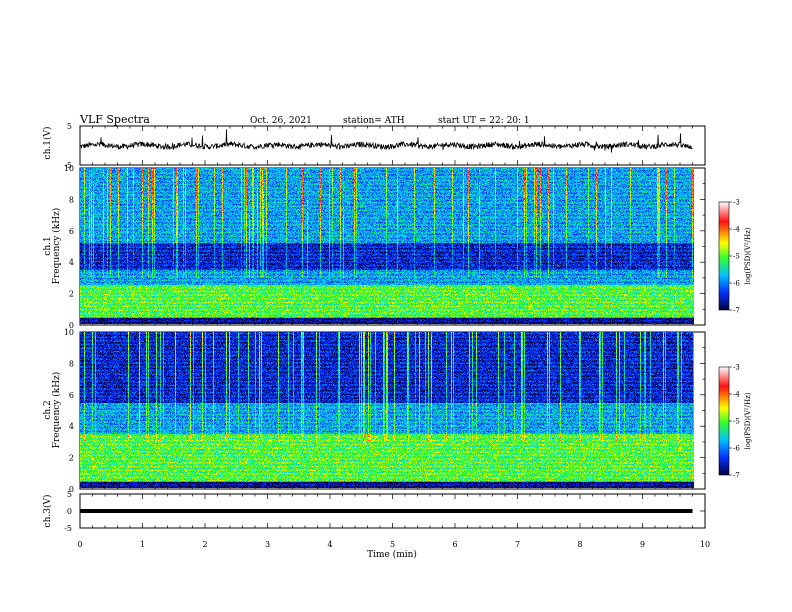 The width and height of the screenshot is (792, 612). Describe the element at coordinates (142, 544) in the screenshot. I see `x-tick-label: 1` at that location.